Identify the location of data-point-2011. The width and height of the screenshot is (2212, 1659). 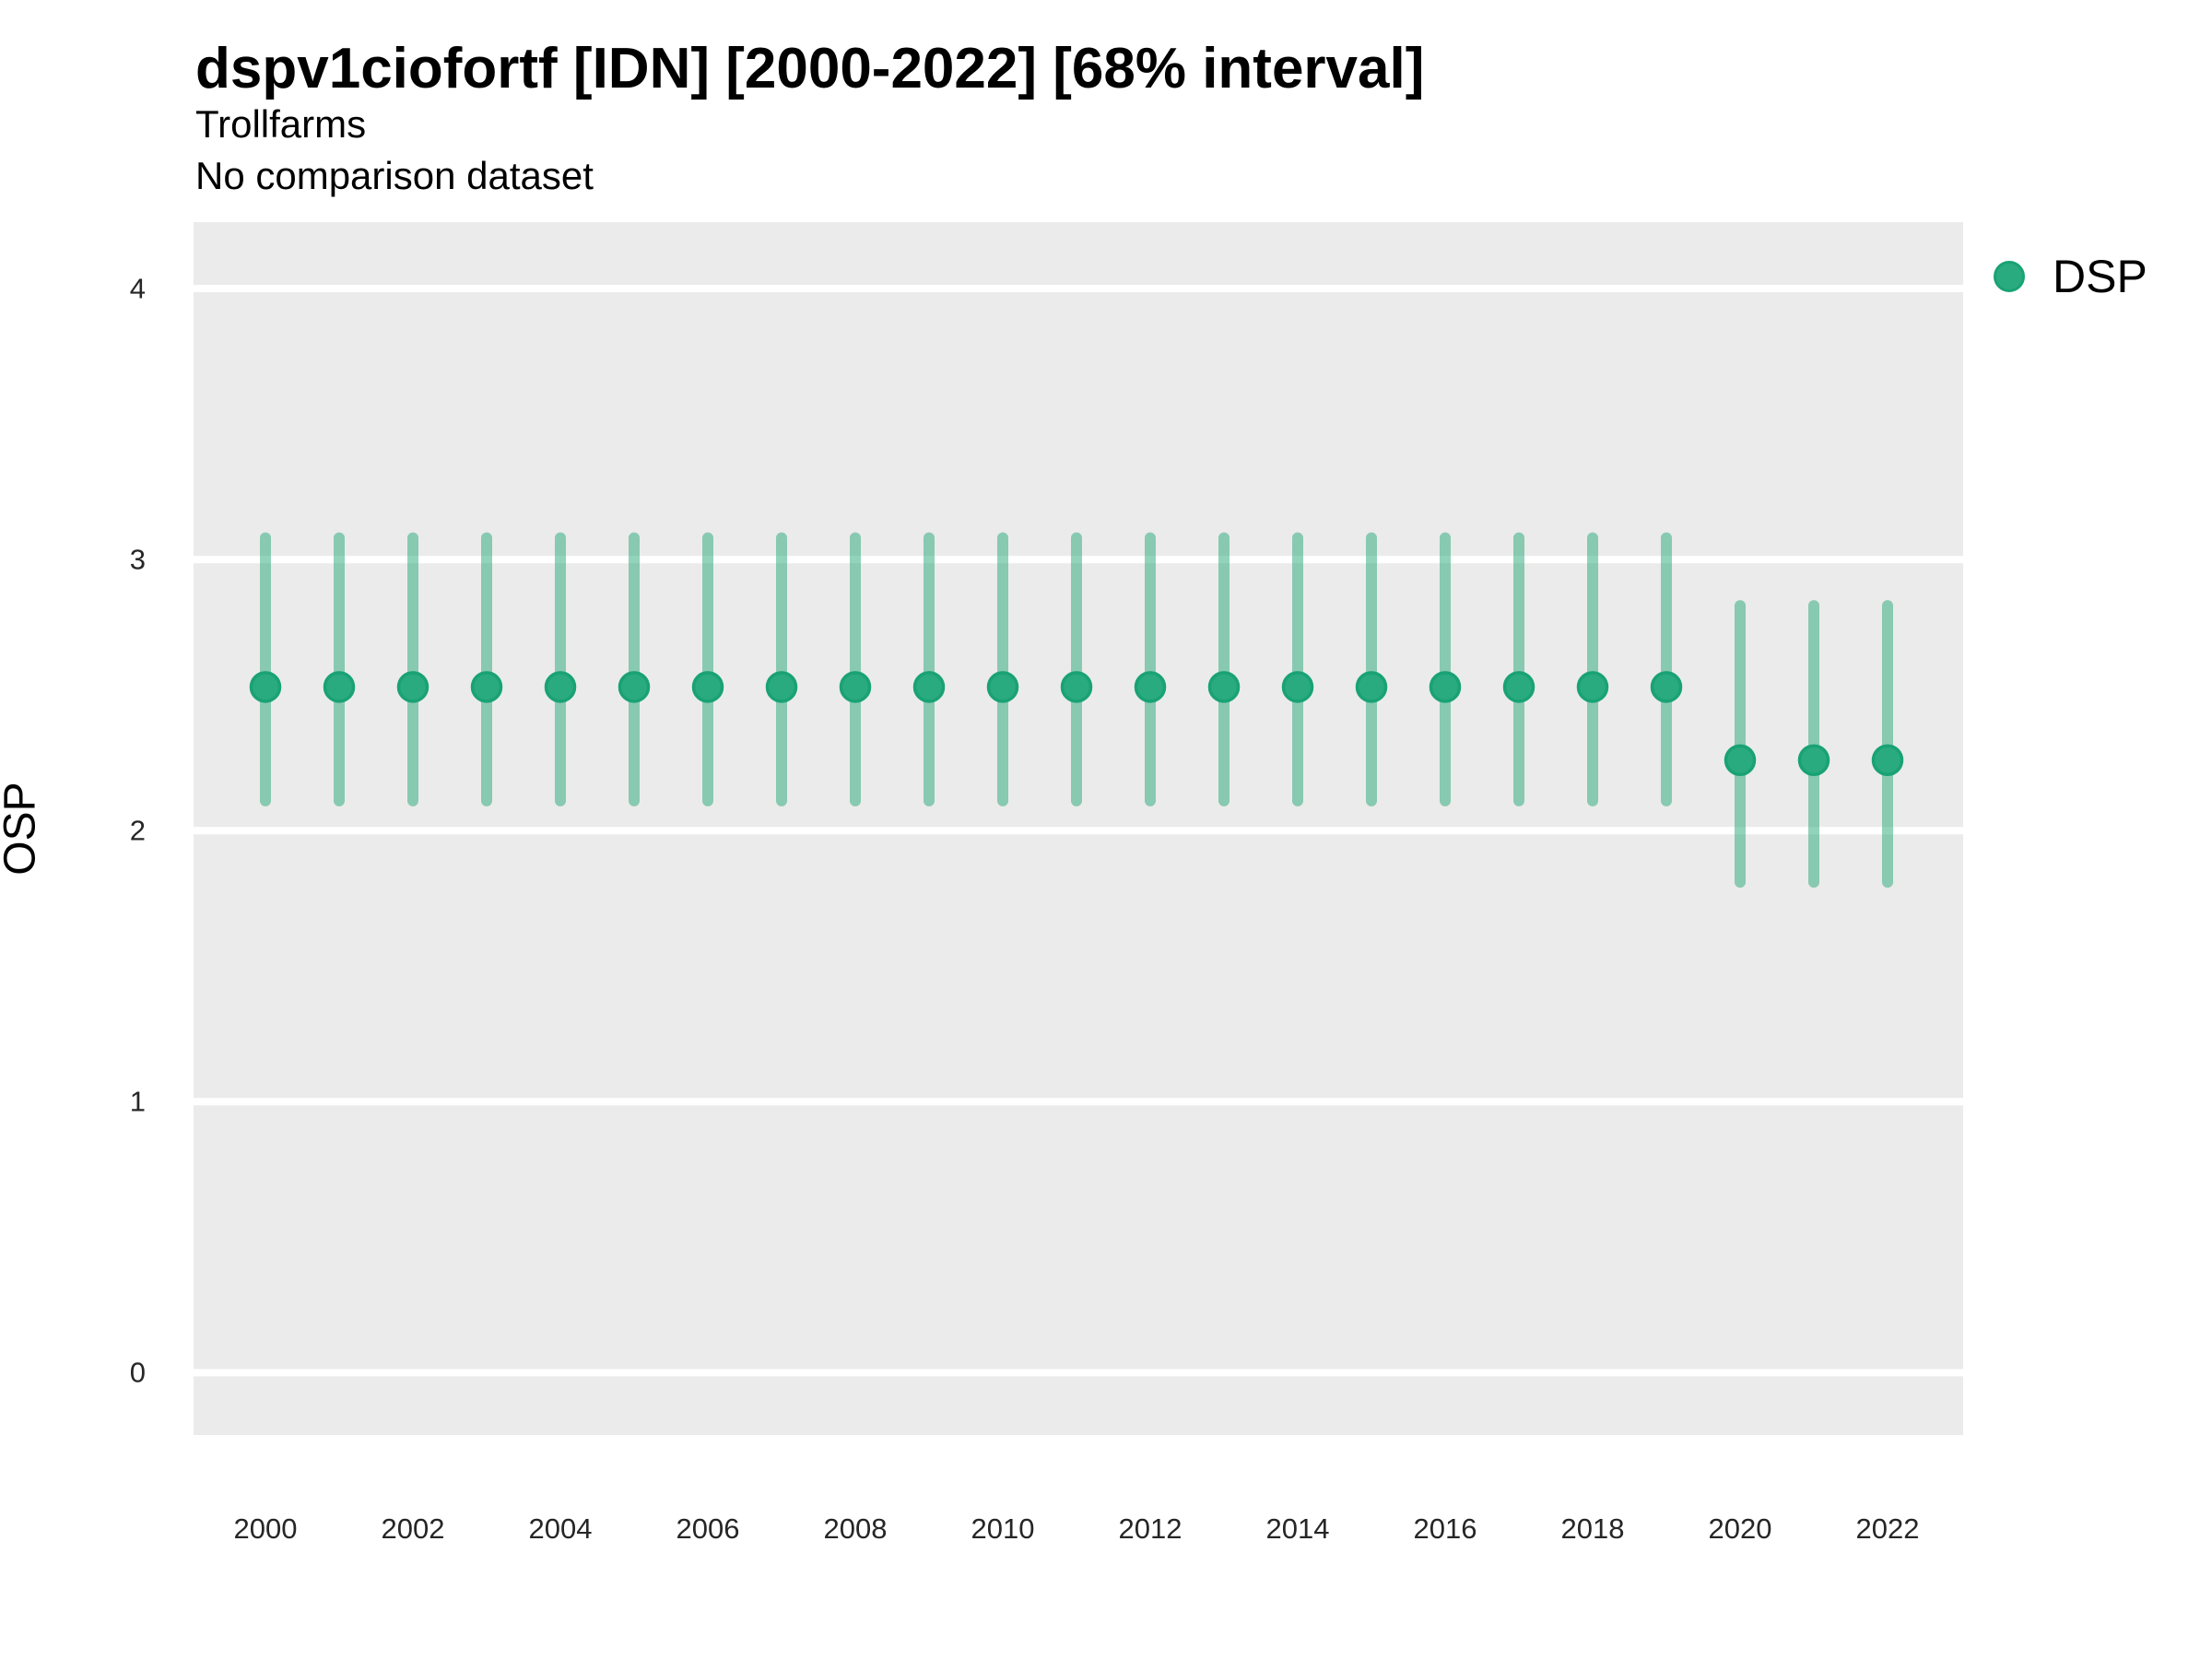
(1076, 687).